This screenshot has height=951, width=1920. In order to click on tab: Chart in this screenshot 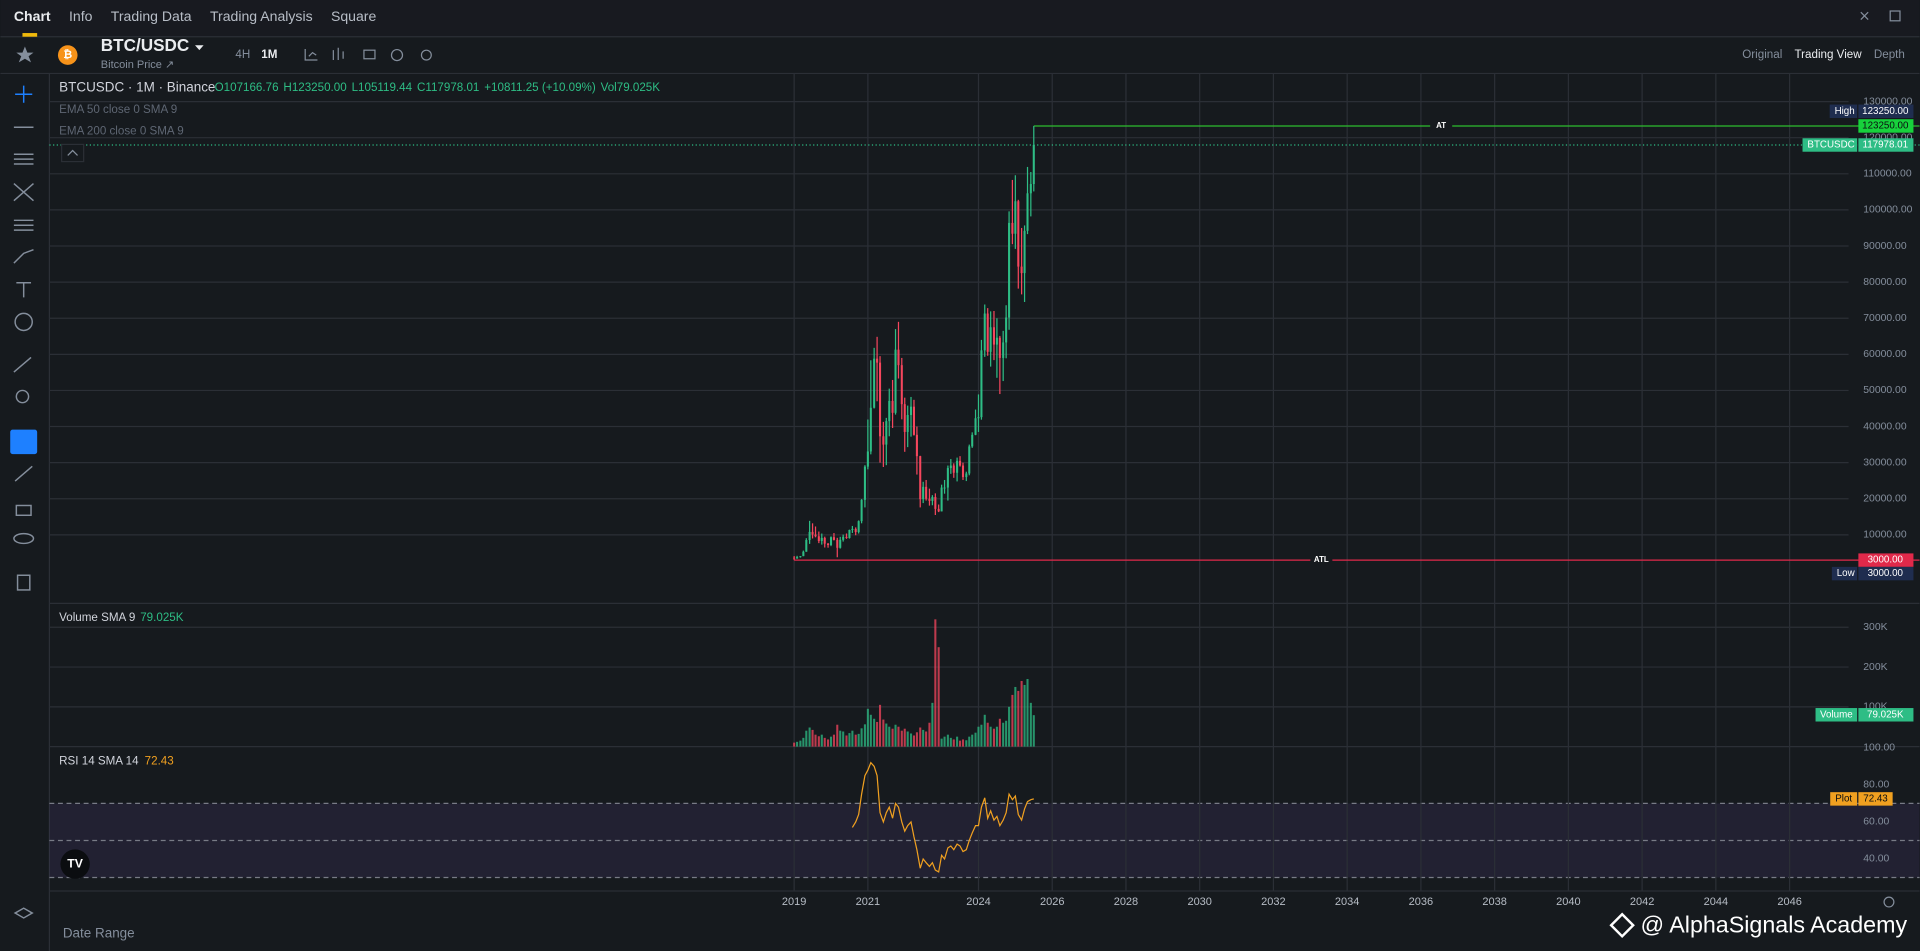, I will do `click(32, 16)`.